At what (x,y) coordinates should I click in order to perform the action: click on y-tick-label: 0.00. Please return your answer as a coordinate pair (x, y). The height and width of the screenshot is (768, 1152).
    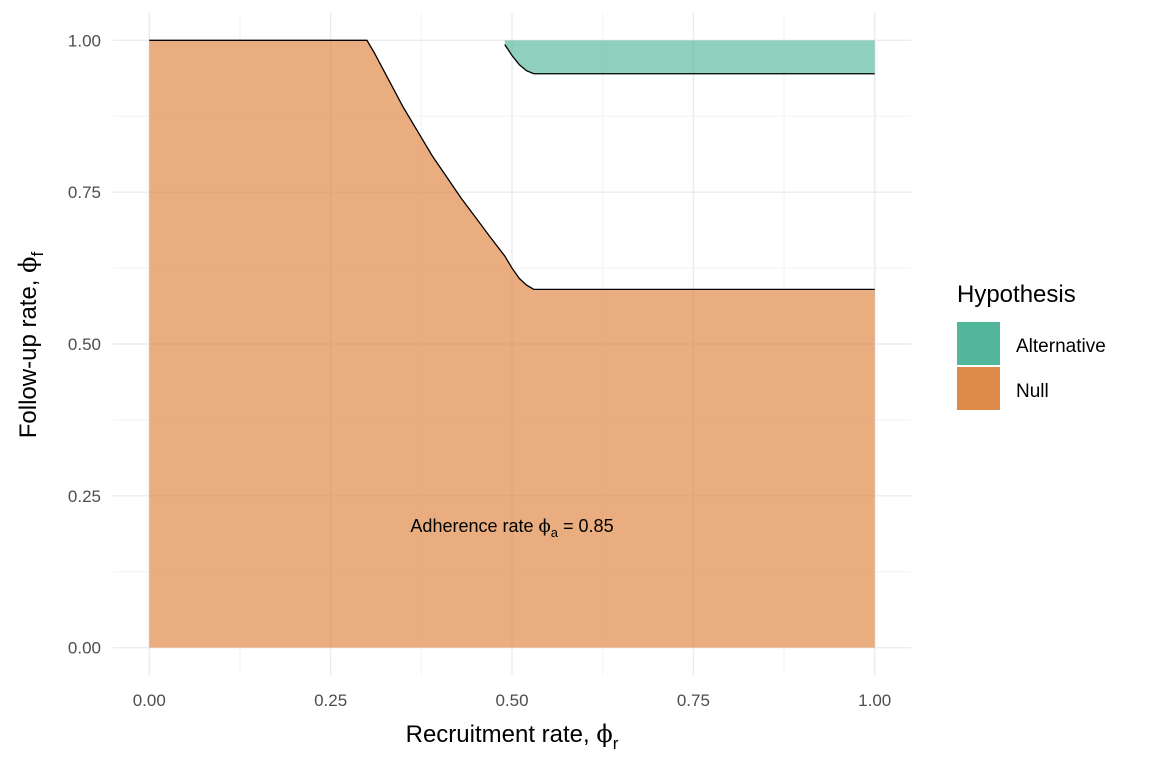
    Looking at the image, I should click on (84, 648).